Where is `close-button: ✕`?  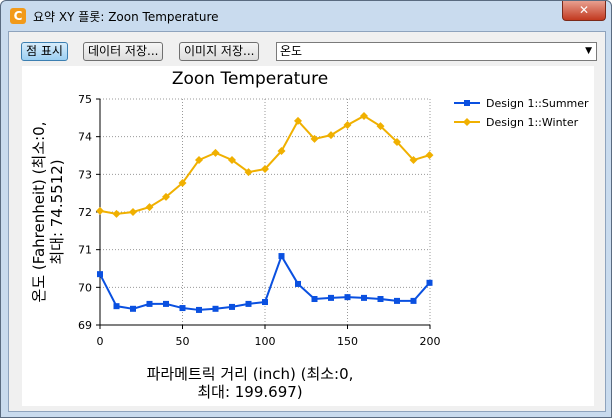
close-button: ✕ is located at coordinates (584, 11).